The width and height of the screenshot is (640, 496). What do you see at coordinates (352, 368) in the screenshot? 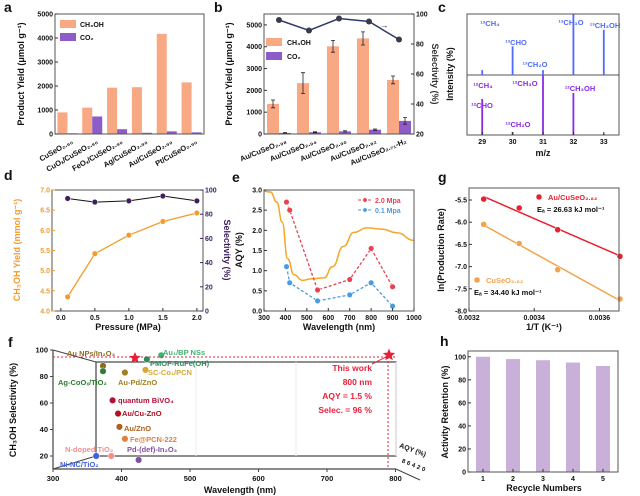
I see `this-work-annotation: This work` at bounding box center [352, 368].